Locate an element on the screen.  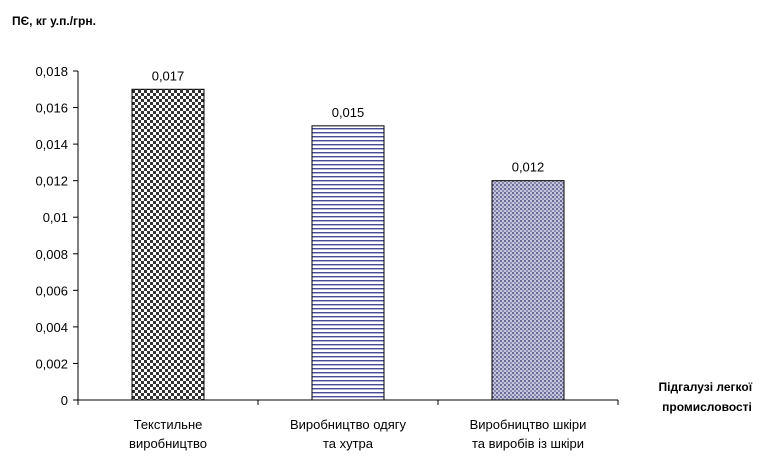
y-tick-label: 0,006 is located at coordinates (51, 290).